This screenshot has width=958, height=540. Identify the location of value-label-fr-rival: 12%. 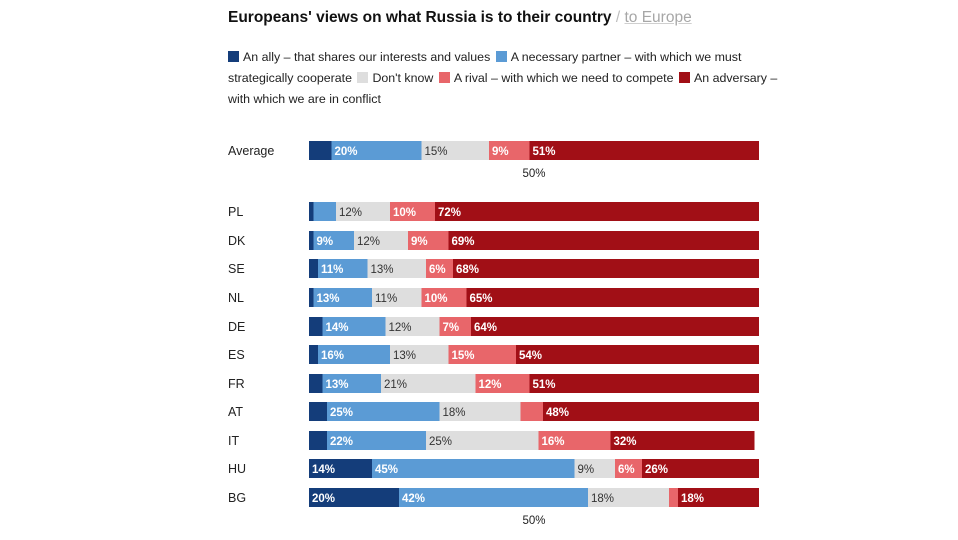
(490, 385).